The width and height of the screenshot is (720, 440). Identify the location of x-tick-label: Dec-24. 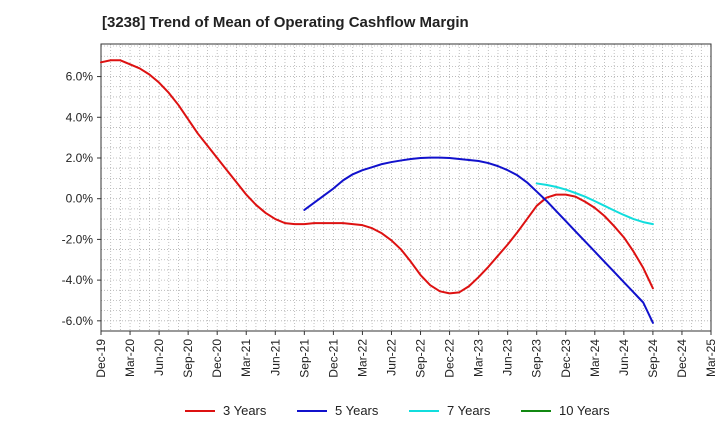
(682, 358).